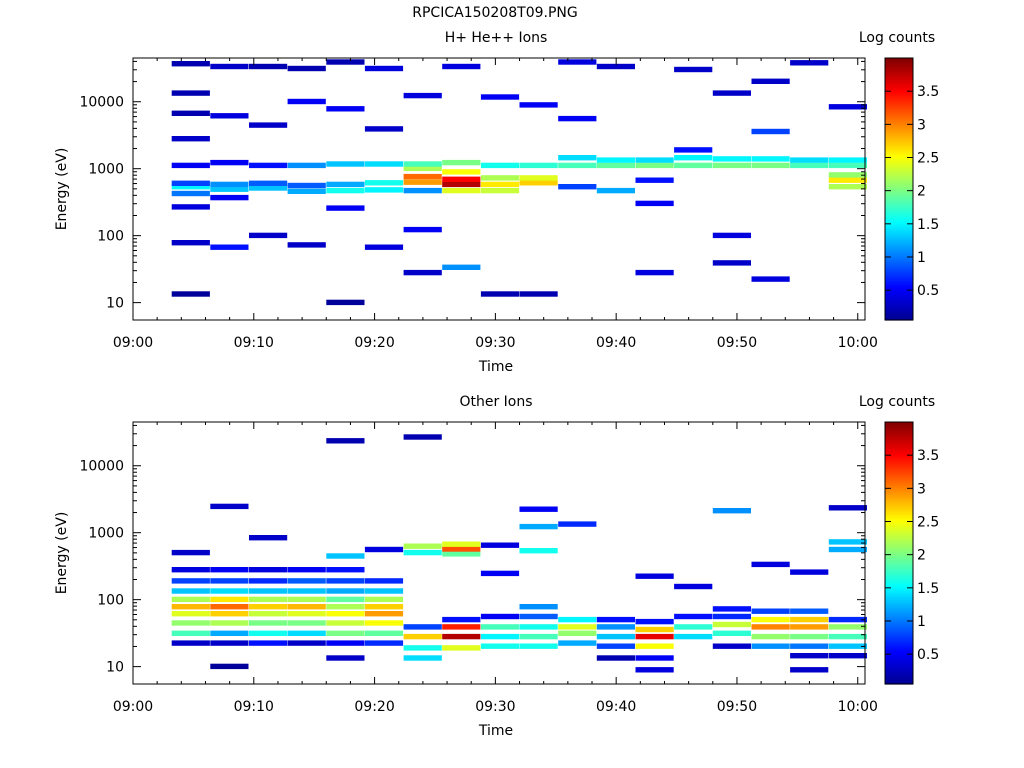 This screenshot has height=768, width=1024. I want to click on colorbar-tick-label: 1.5, so click(928, 225).